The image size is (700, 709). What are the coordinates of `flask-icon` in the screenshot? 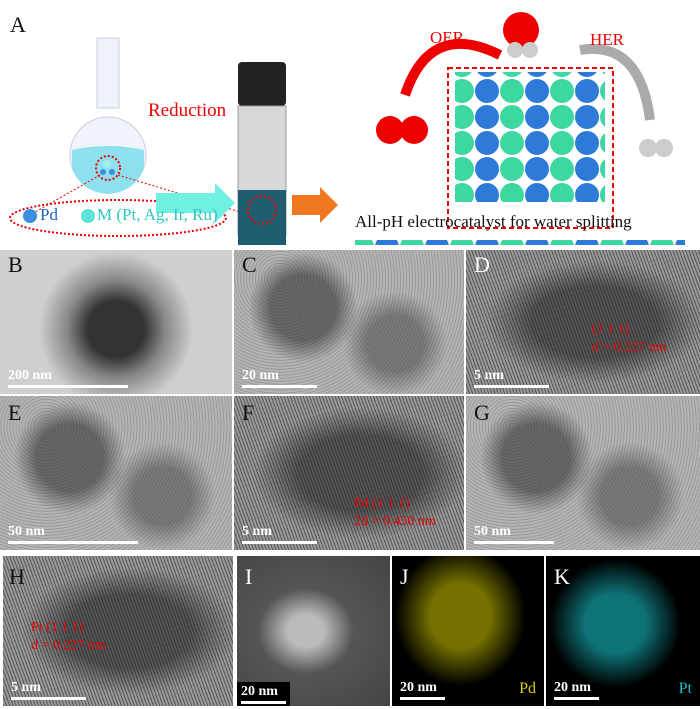 It's located at (108, 115).